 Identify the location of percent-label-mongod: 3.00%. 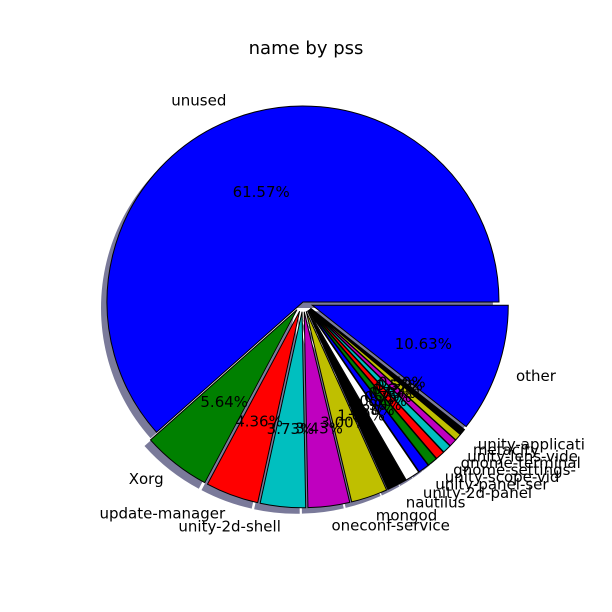
(344, 423).